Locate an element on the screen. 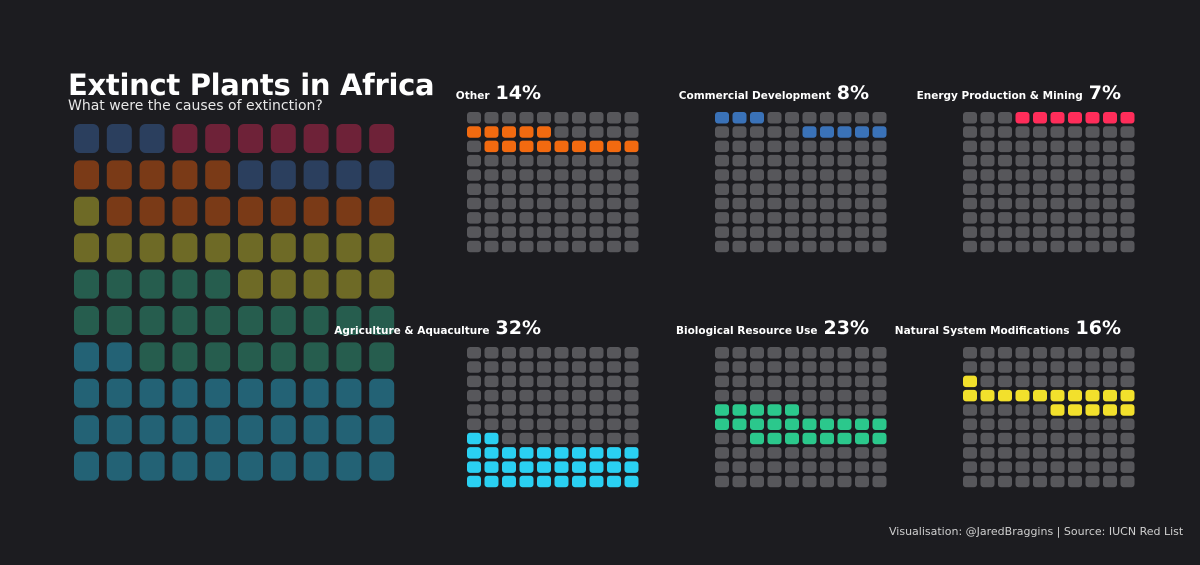  overview-cell-energy-production-and-mining is located at coordinates (218, 138).